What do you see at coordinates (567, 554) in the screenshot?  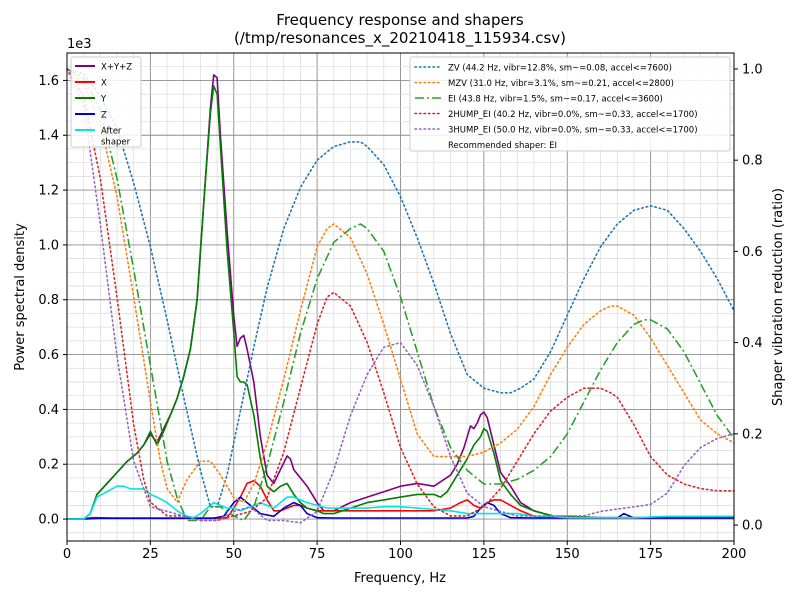 I see `x-tick-label: 150` at bounding box center [567, 554].